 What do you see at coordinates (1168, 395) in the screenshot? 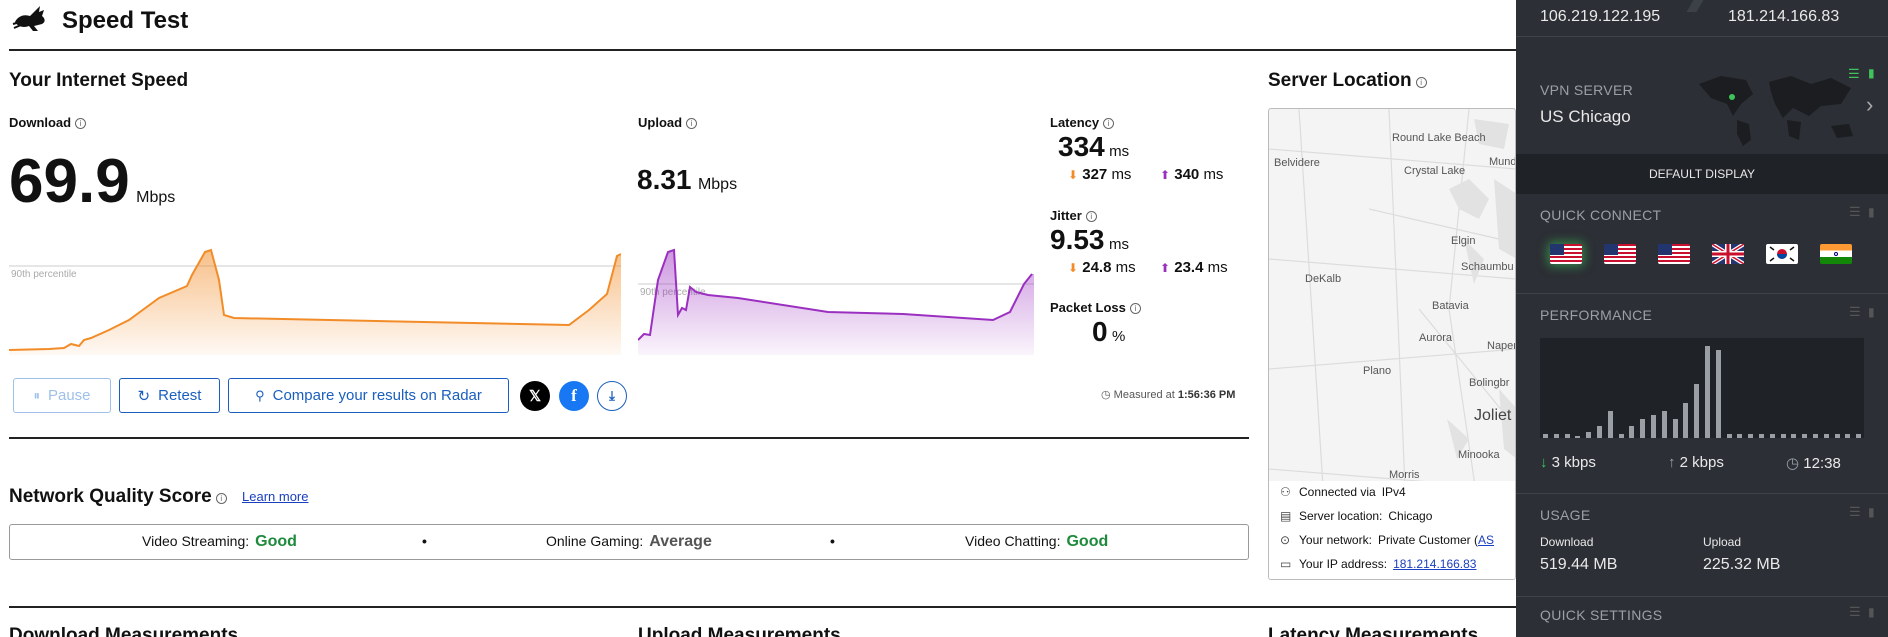
I see `measured-time: ◷ Measured at 1:56:36 PM` at bounding box center [1168, 395].